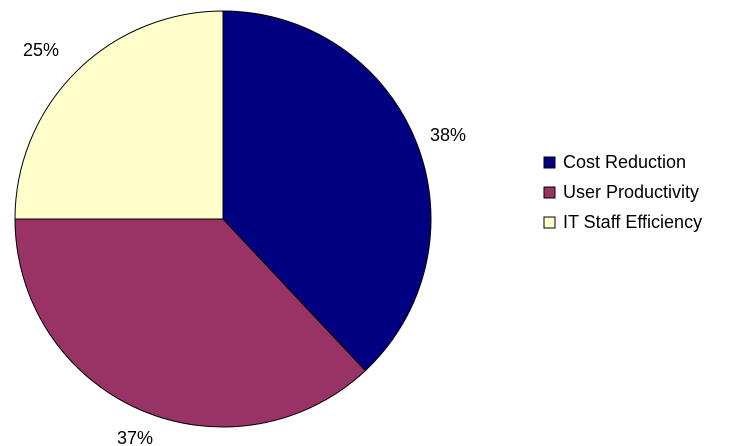  Describe the element at coordinates (549, 162) in the screenshot. I see `legend-swatch-cost-reduction` at that location.